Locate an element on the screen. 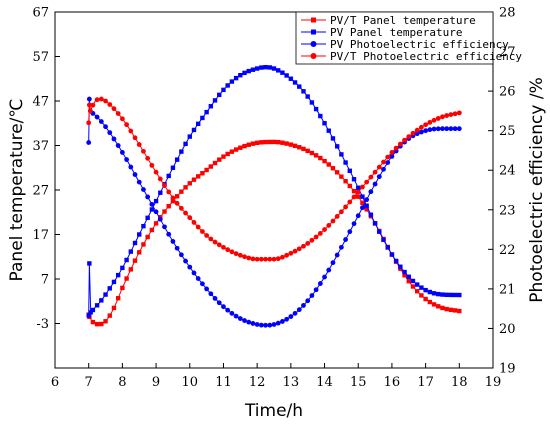  left-y-tick-label: 7 is located at coordinates (45, 280).